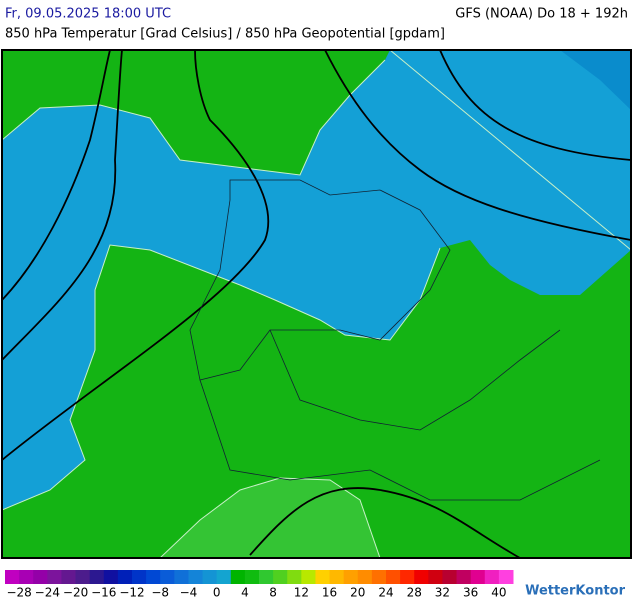  I want to click on legend-label: −4, so click(189, 593).